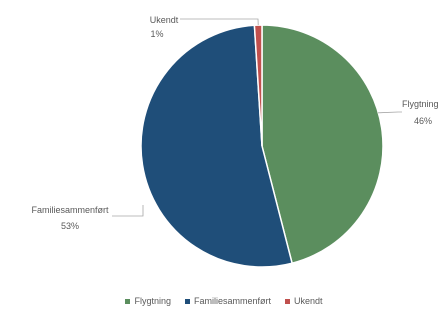 This screenshot has width=448, height=321. Describe the element at coordinates (390, 112) in the screenshot. I see `leader-line-flygtning` at that location.